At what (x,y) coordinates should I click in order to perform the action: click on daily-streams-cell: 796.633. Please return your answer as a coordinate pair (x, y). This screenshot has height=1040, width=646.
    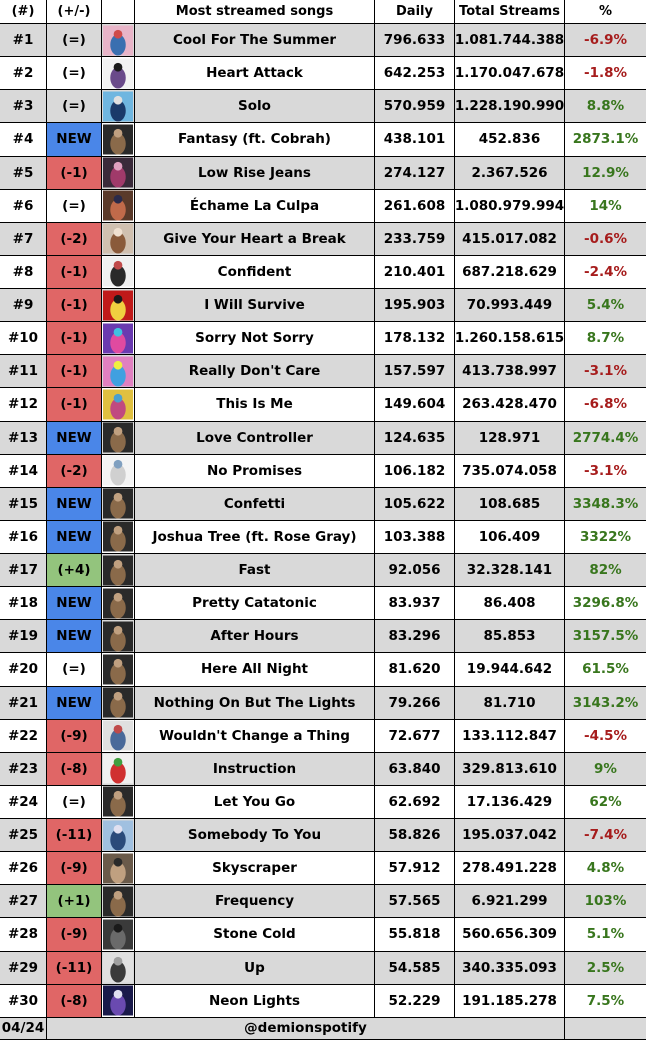
    Looking at the image, I should click on (415, 41).